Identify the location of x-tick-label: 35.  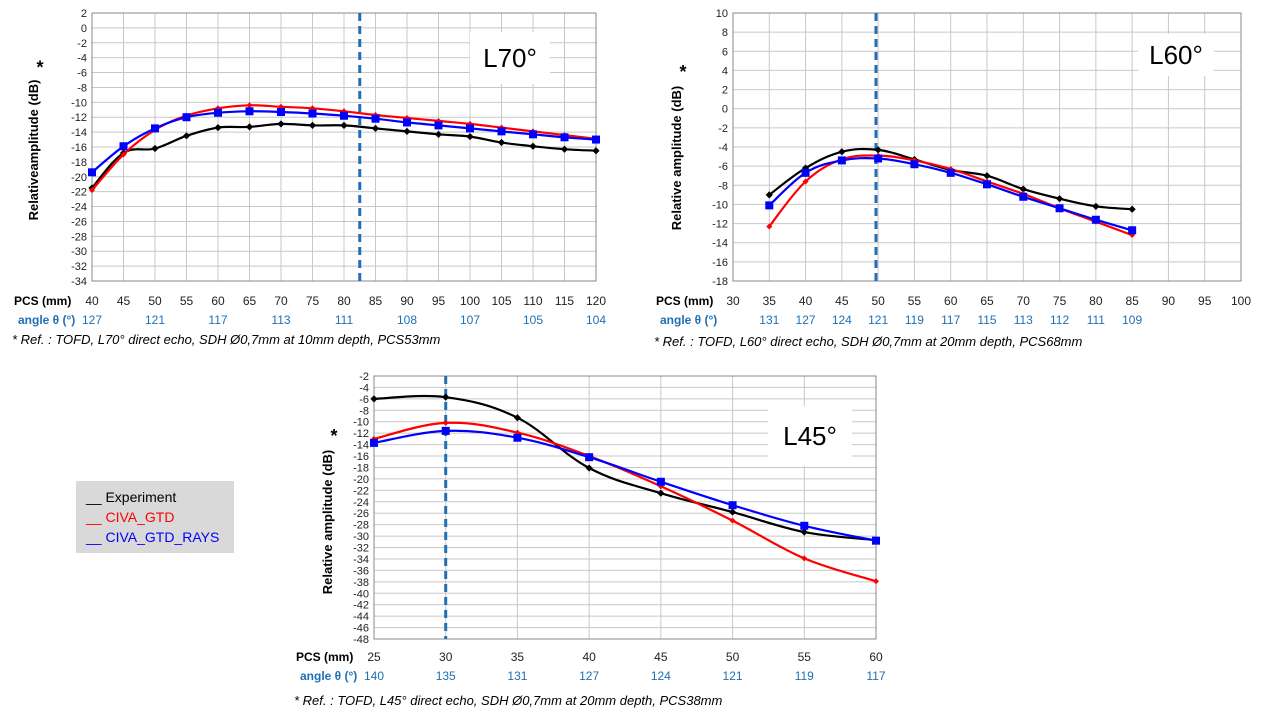
(518, 657).